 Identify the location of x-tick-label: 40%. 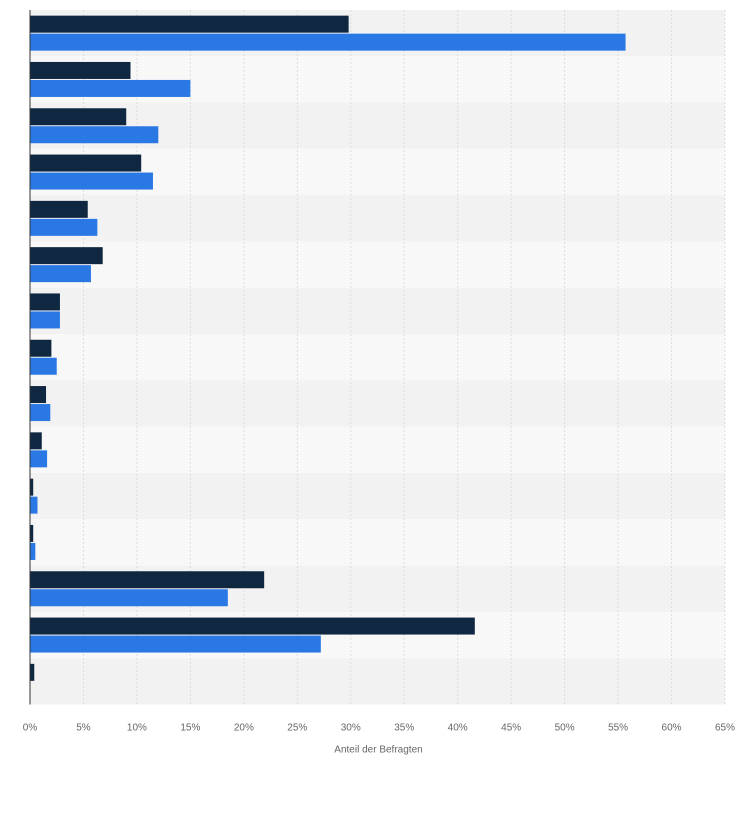
(458, 728).